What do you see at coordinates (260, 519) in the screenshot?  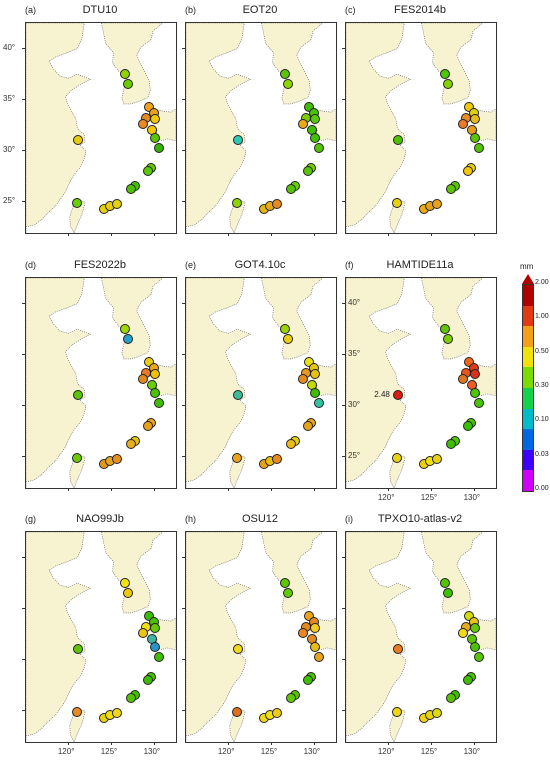 I see `panel-title: OSU12` at bounding box center [260, 519].